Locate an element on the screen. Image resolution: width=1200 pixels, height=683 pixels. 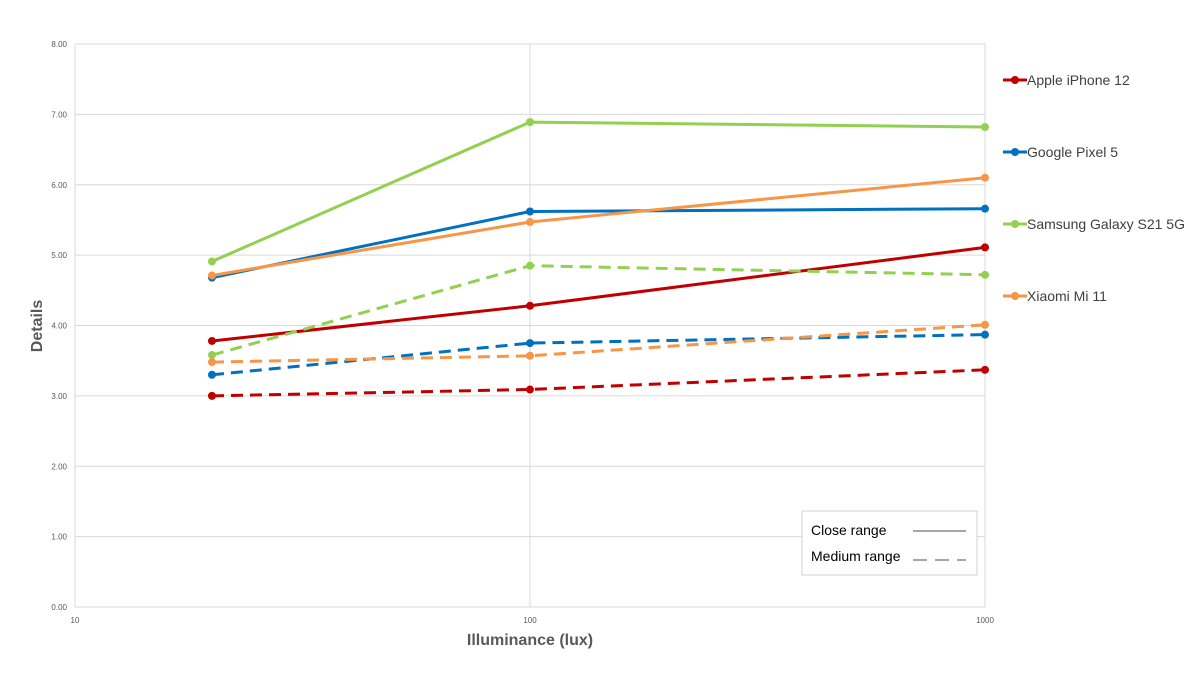
series-google-pixel-5-medium is located at coordinates (598, 354).